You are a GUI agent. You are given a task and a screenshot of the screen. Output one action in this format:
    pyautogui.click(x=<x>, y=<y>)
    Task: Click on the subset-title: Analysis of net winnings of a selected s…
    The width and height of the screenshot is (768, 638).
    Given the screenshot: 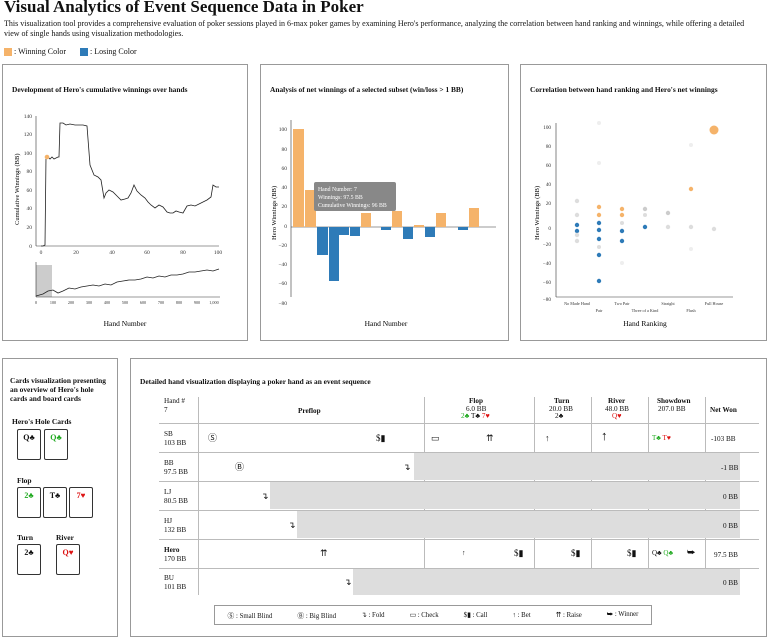 What is the action you would take?
    pyautogui.click(x=367, y=89)
    